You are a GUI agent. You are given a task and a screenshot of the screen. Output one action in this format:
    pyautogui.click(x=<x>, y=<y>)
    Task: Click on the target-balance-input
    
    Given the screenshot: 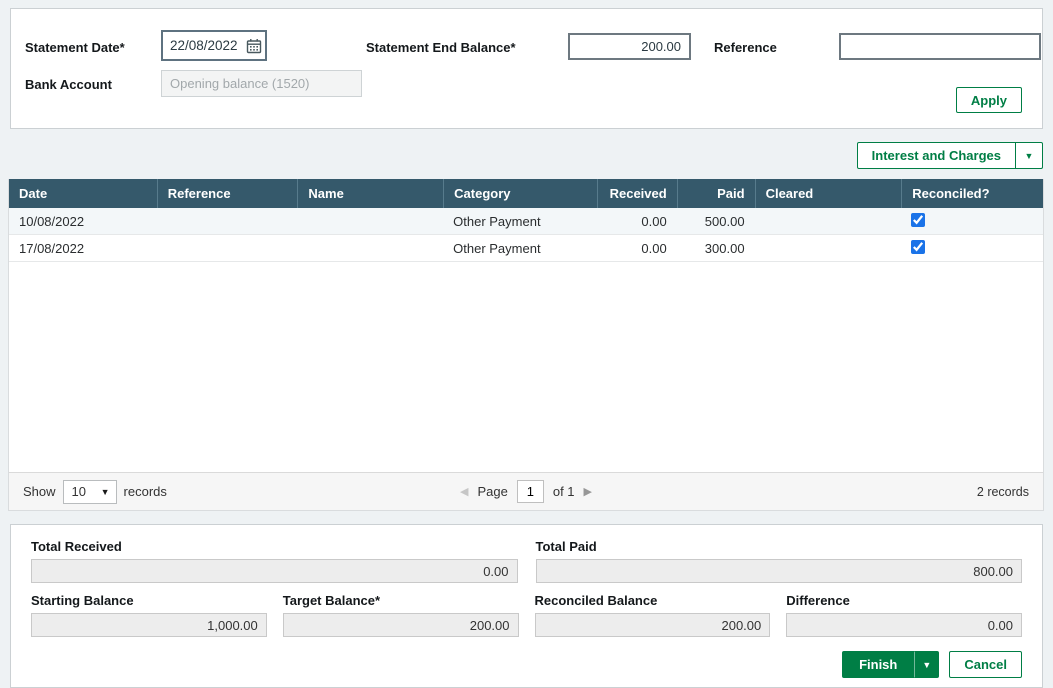 What is the action you would take?
    pyautogui.click(x=400, y=625)
    